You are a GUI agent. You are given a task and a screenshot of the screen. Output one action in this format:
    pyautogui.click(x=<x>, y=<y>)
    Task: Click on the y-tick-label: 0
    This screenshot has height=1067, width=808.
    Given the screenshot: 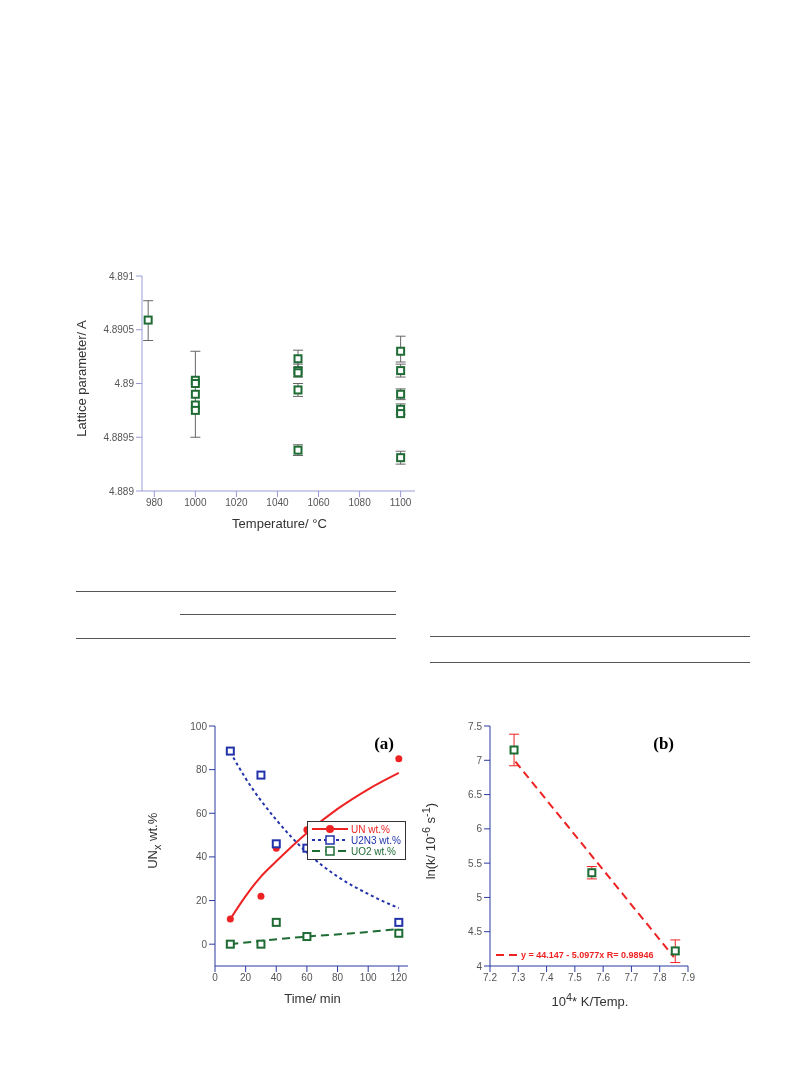 What is the action you would take?
    pyautogui.click(x=204, y=944)
    